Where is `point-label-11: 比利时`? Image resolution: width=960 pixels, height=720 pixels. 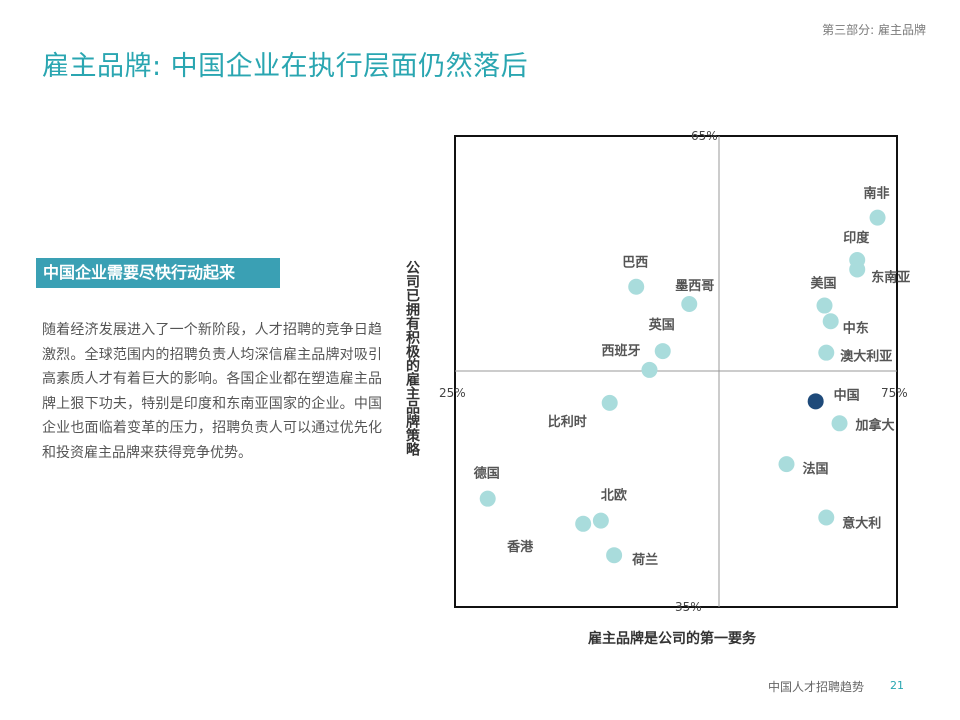 point-label-11: 比利时 is located at coordinates (567, 422).